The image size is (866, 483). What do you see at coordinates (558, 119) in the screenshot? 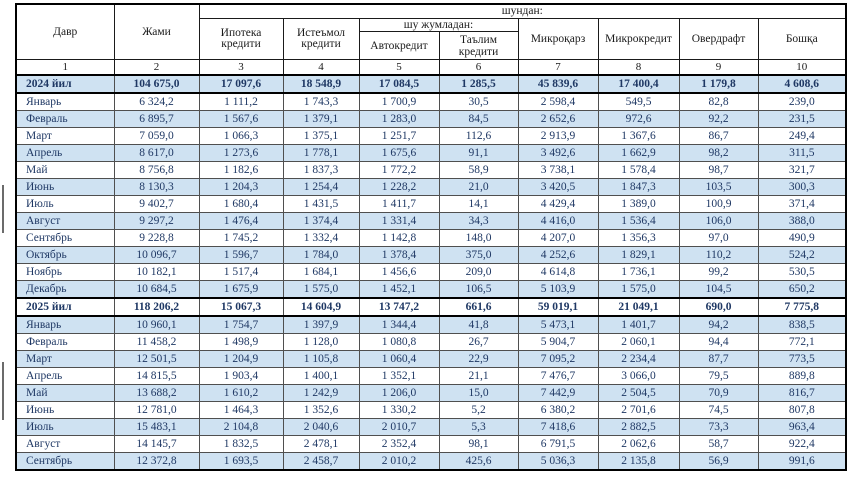
I see `cell-value: 2 652,6` at bounding box center [558, 119].